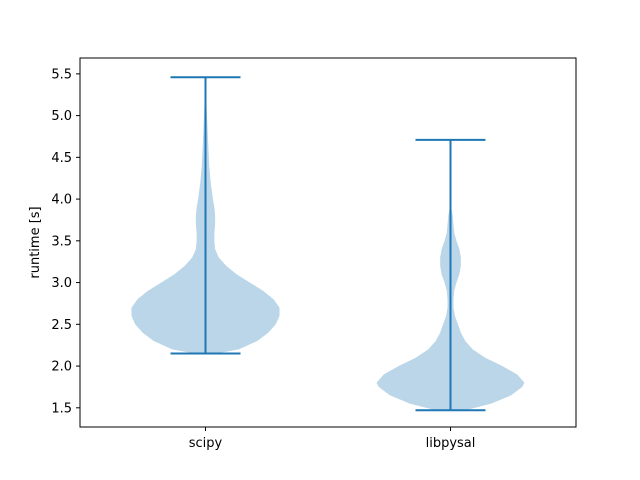 Image resolution: width=640 pixels, height=480 pixels. I want to click on y-tick-label: 3.0, so click(61, 283).